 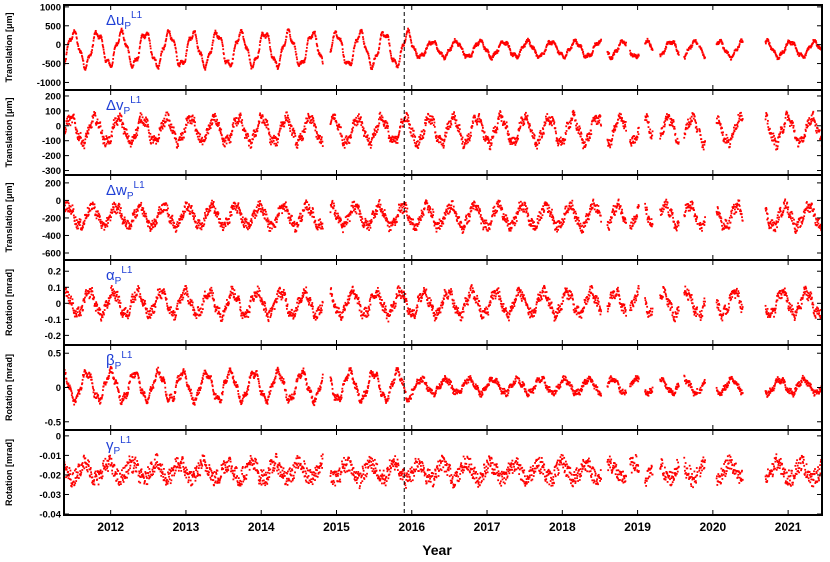 I want to click on symbol-superscript: L1, so click(x=137, y=15).